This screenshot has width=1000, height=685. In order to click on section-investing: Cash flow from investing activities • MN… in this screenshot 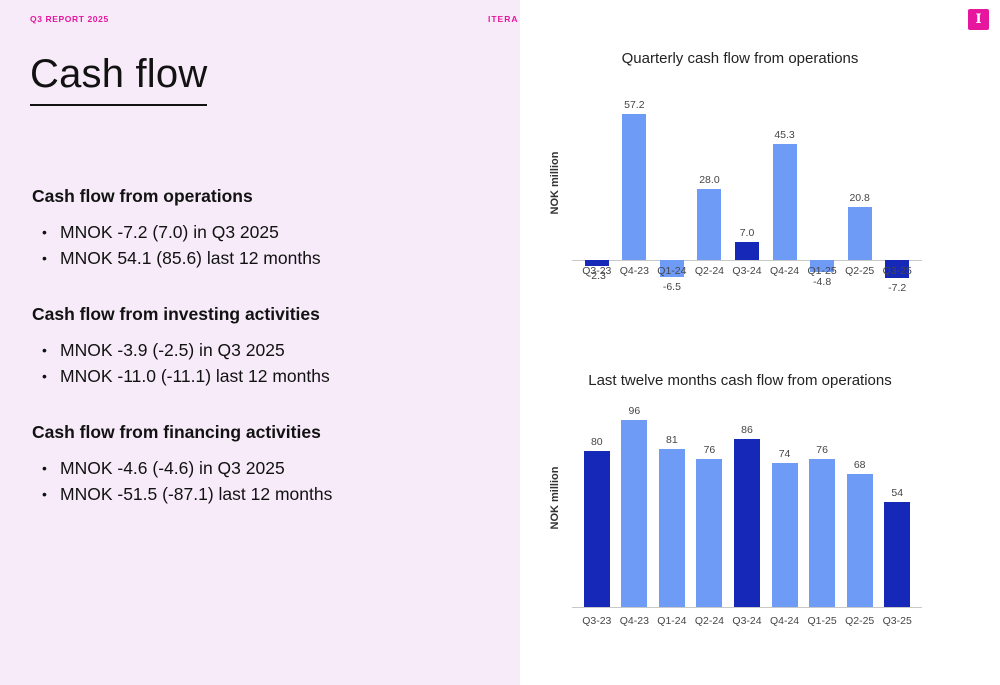, I will do `click(257, 346)`.